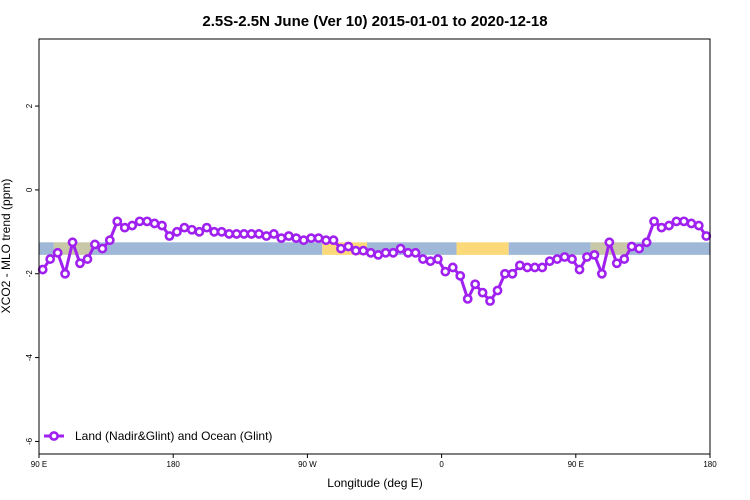 This screenshot has height=500, width=750. Describe the element at coordinates (307, 464) in the screenshot. I see `x-tick-label: 90 W` at that location.